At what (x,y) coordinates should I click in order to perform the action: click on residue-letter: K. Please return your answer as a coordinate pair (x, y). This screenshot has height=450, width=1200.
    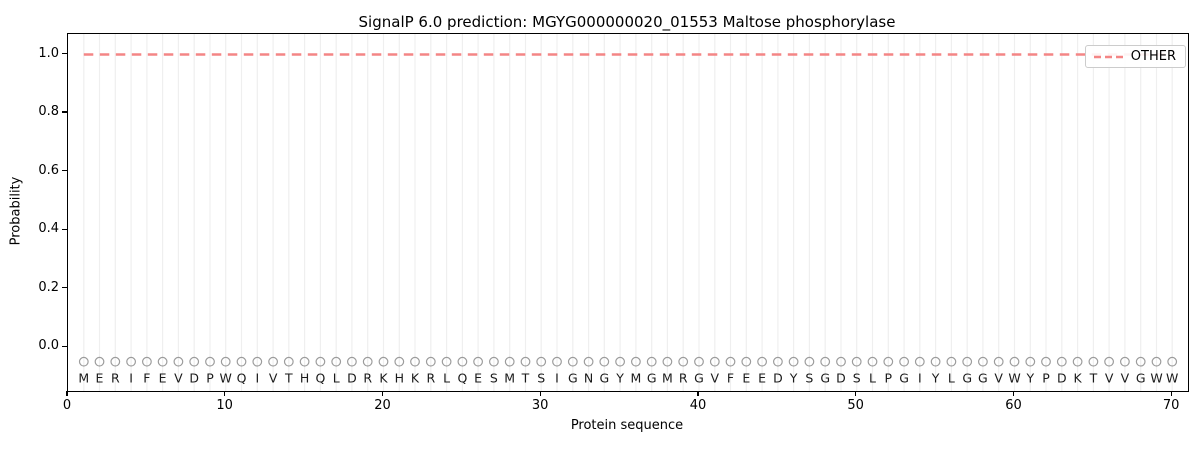
    Looking at the image, I should click on (383, 378).